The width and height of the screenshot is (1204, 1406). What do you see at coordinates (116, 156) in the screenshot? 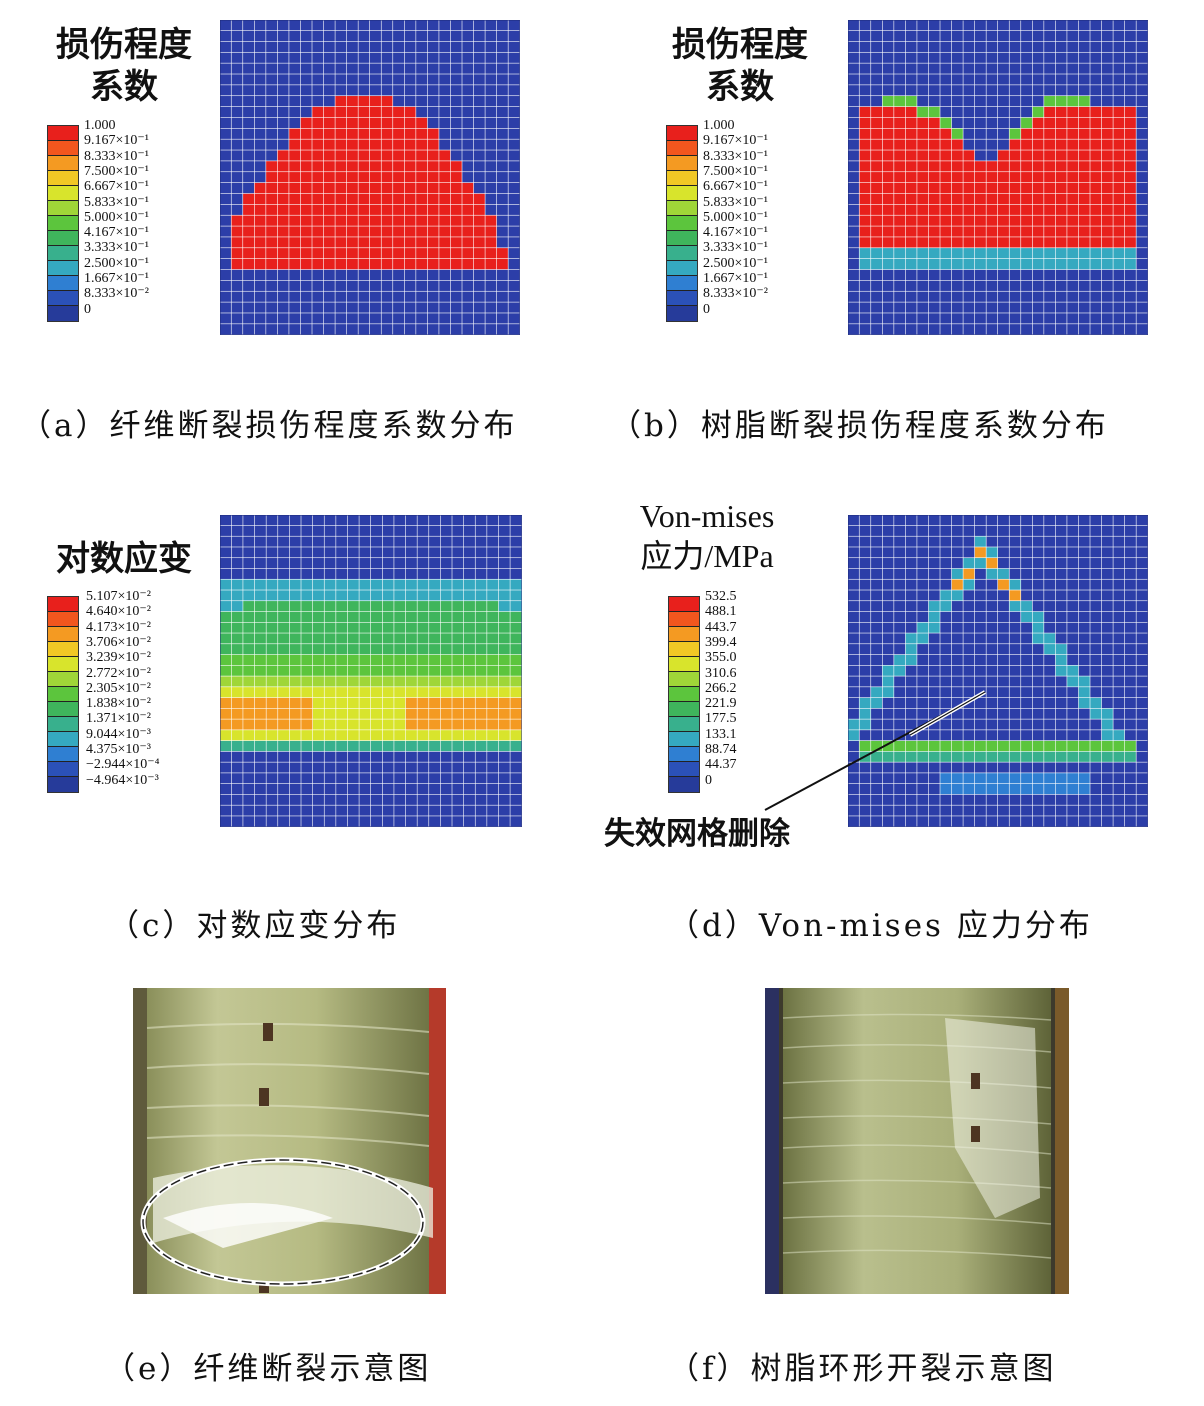
I see `legend-tick-label: 8.333×10⁻¹` at bounding box center [116, 156].